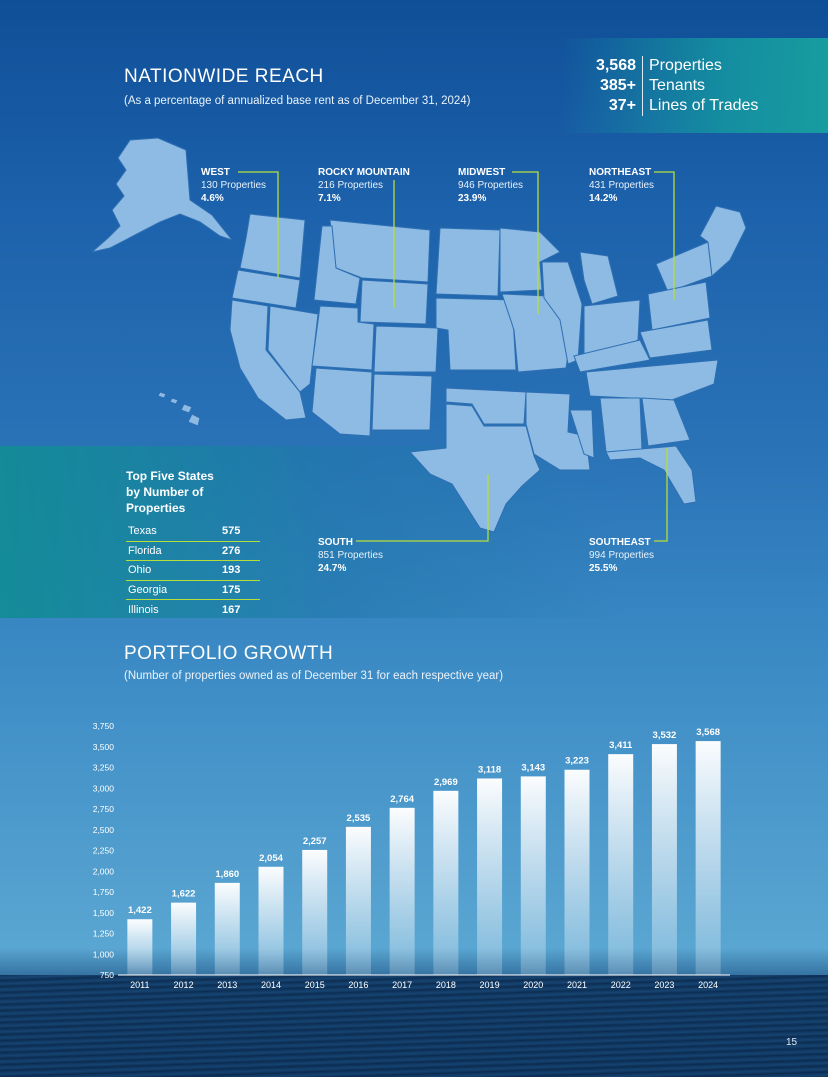  I want to click on x-tick-label: 2022, so click(621, 985).